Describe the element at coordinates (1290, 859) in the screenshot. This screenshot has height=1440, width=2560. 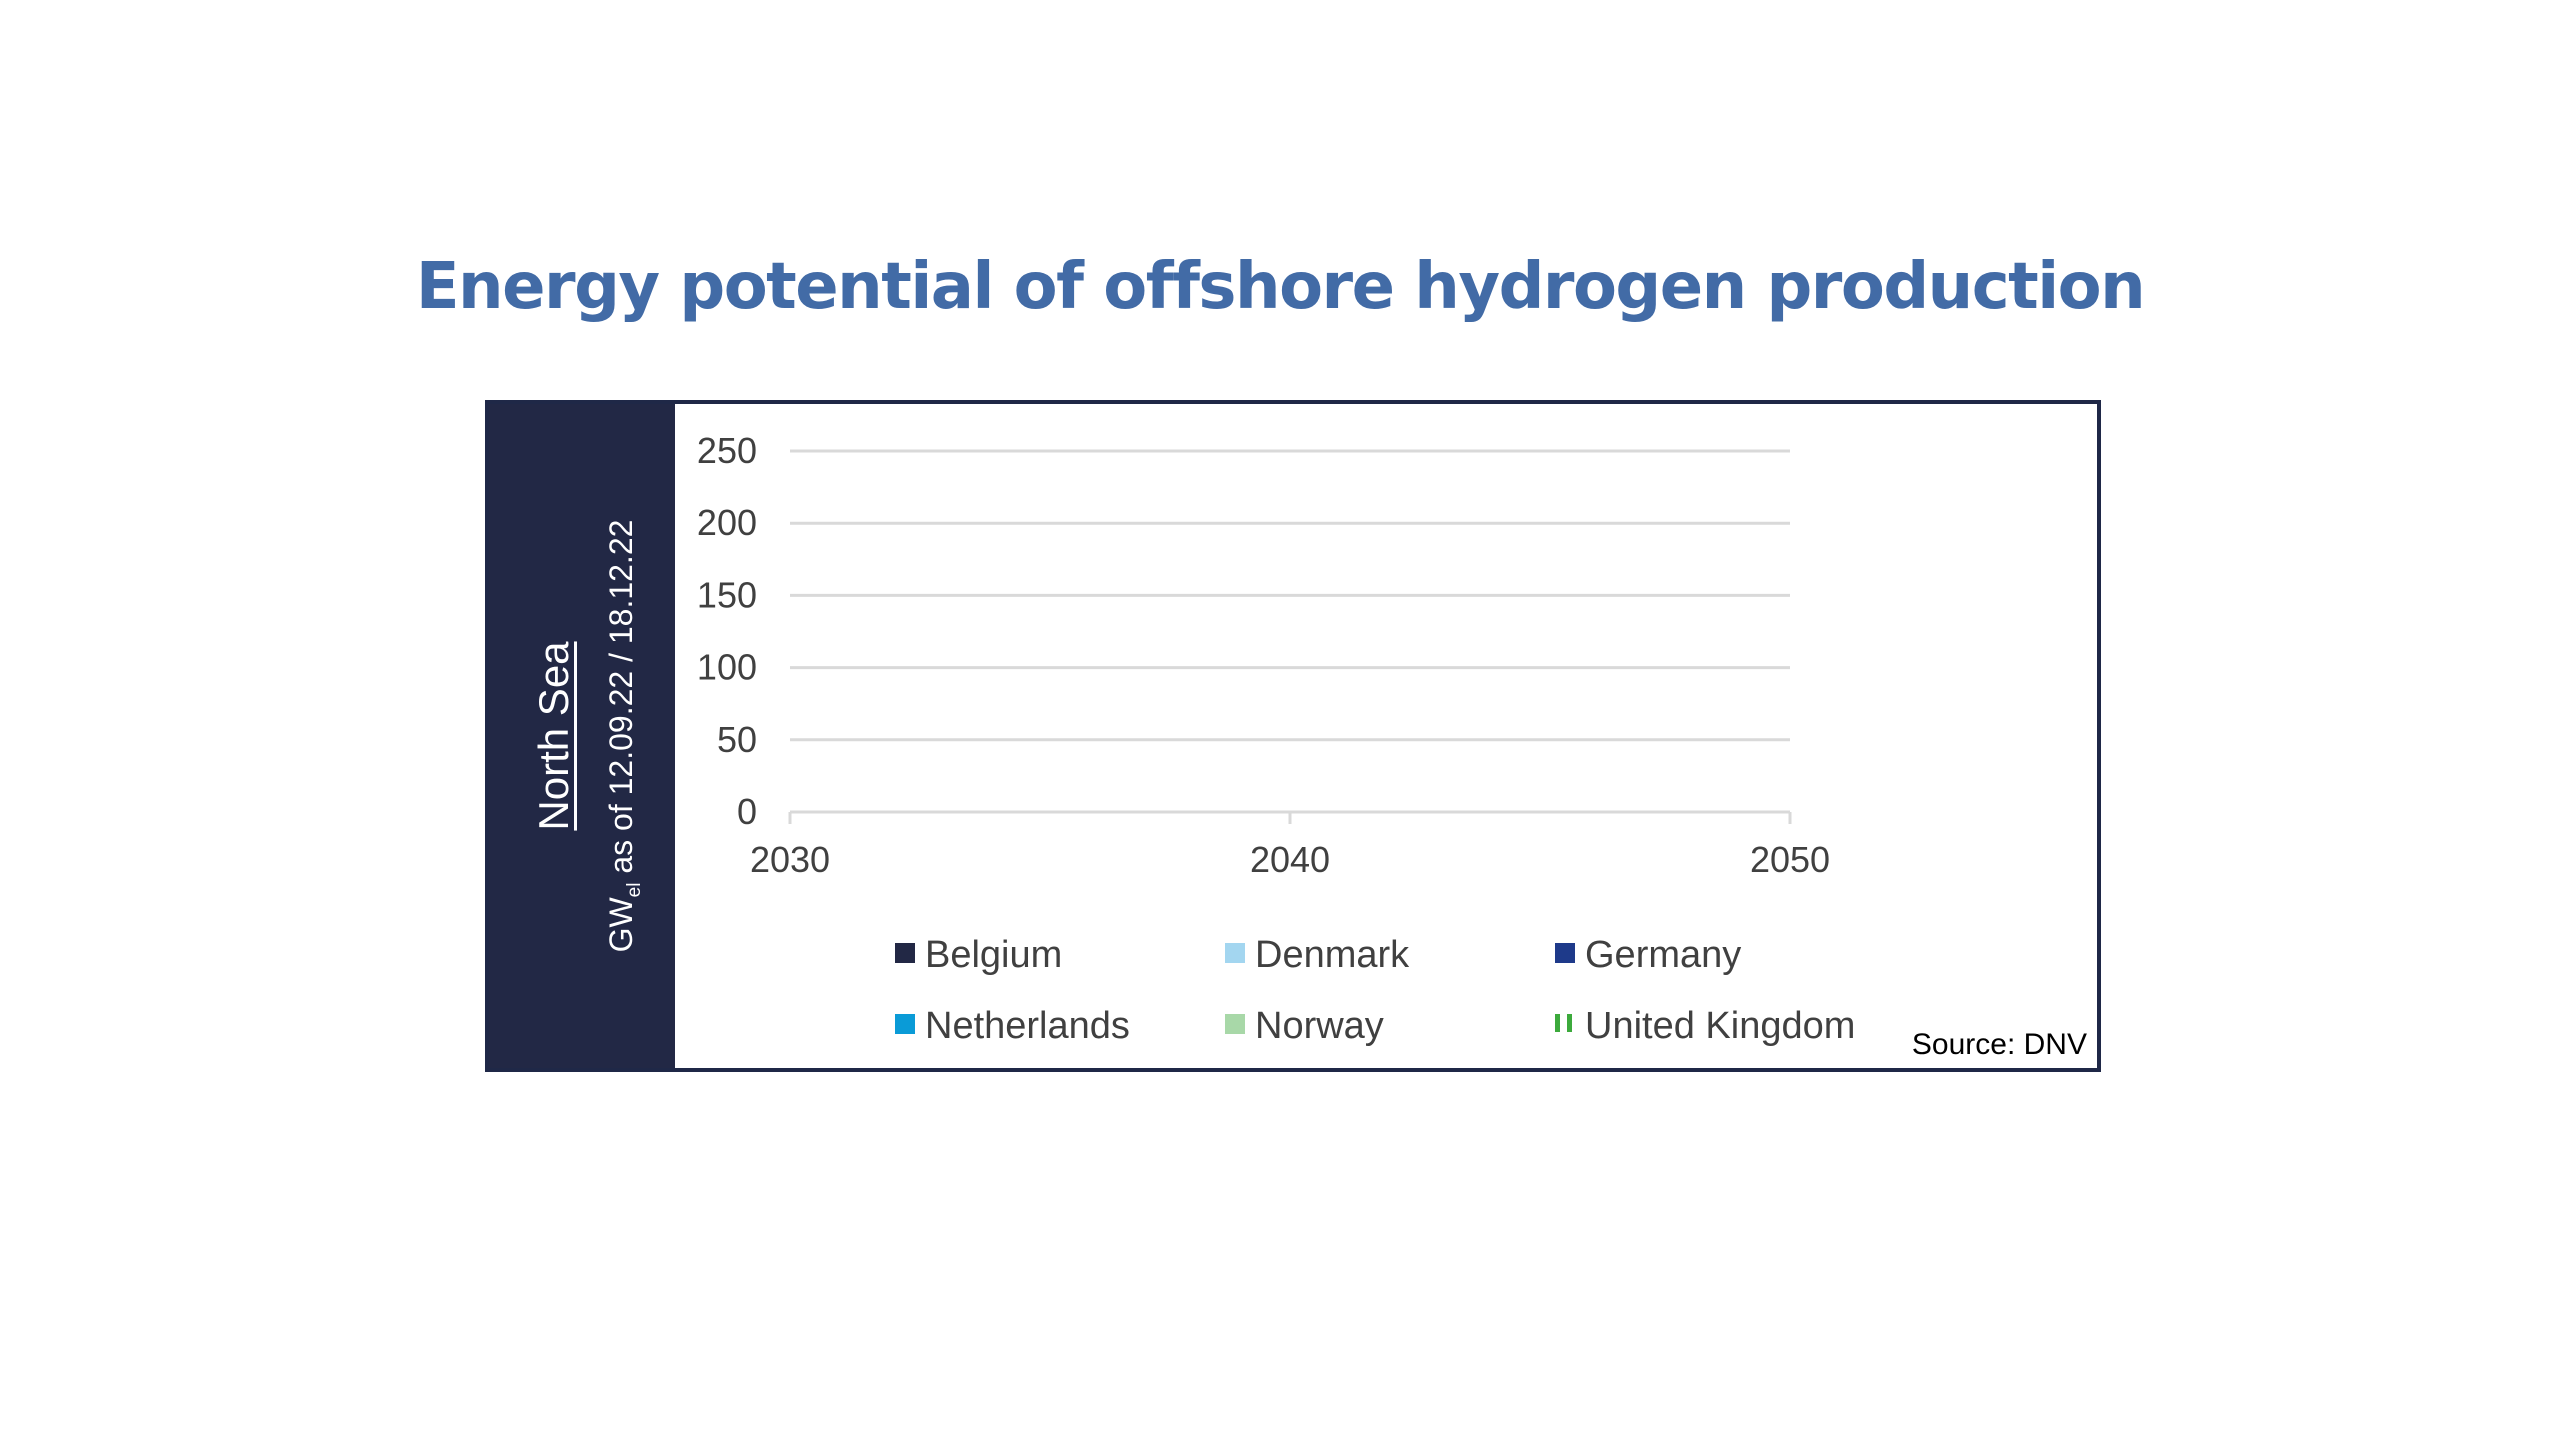
I see `x-tick-label-2040: 2040` at that location.